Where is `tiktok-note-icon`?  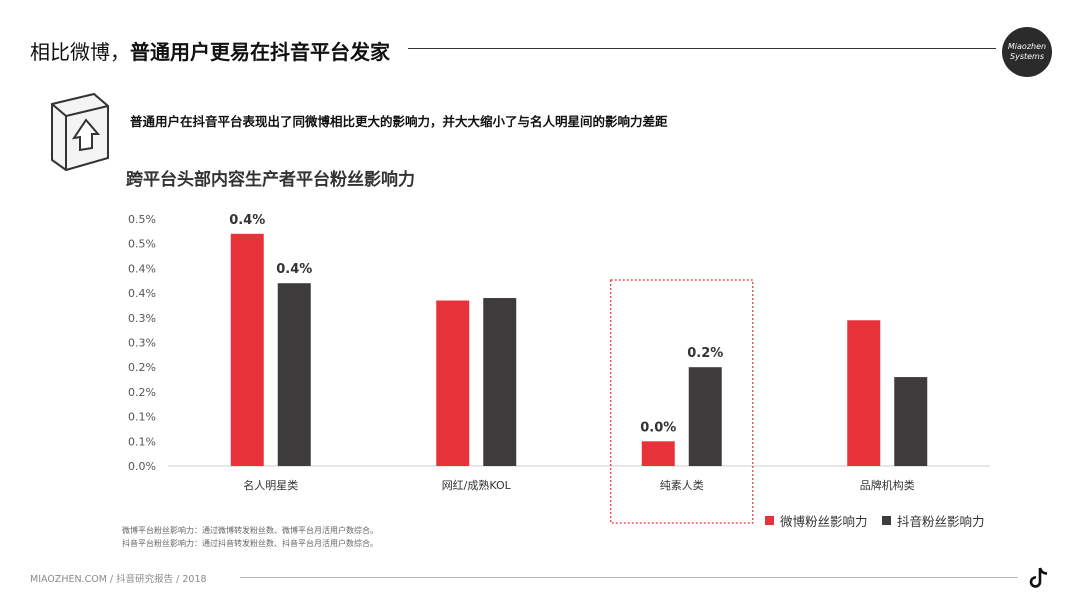
tiktok-note-icon is located at coordinates (1038, 577).